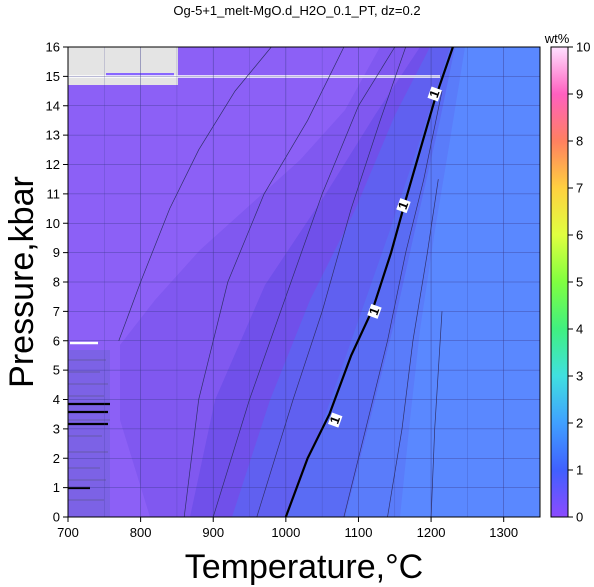 Image resolution: width=594 pixels, height=587 pixels. I want to click on chart-title: Og-5+1_melt-MgO.d_H2O_0.1_PT, dz=0.2, so click(296, 10).